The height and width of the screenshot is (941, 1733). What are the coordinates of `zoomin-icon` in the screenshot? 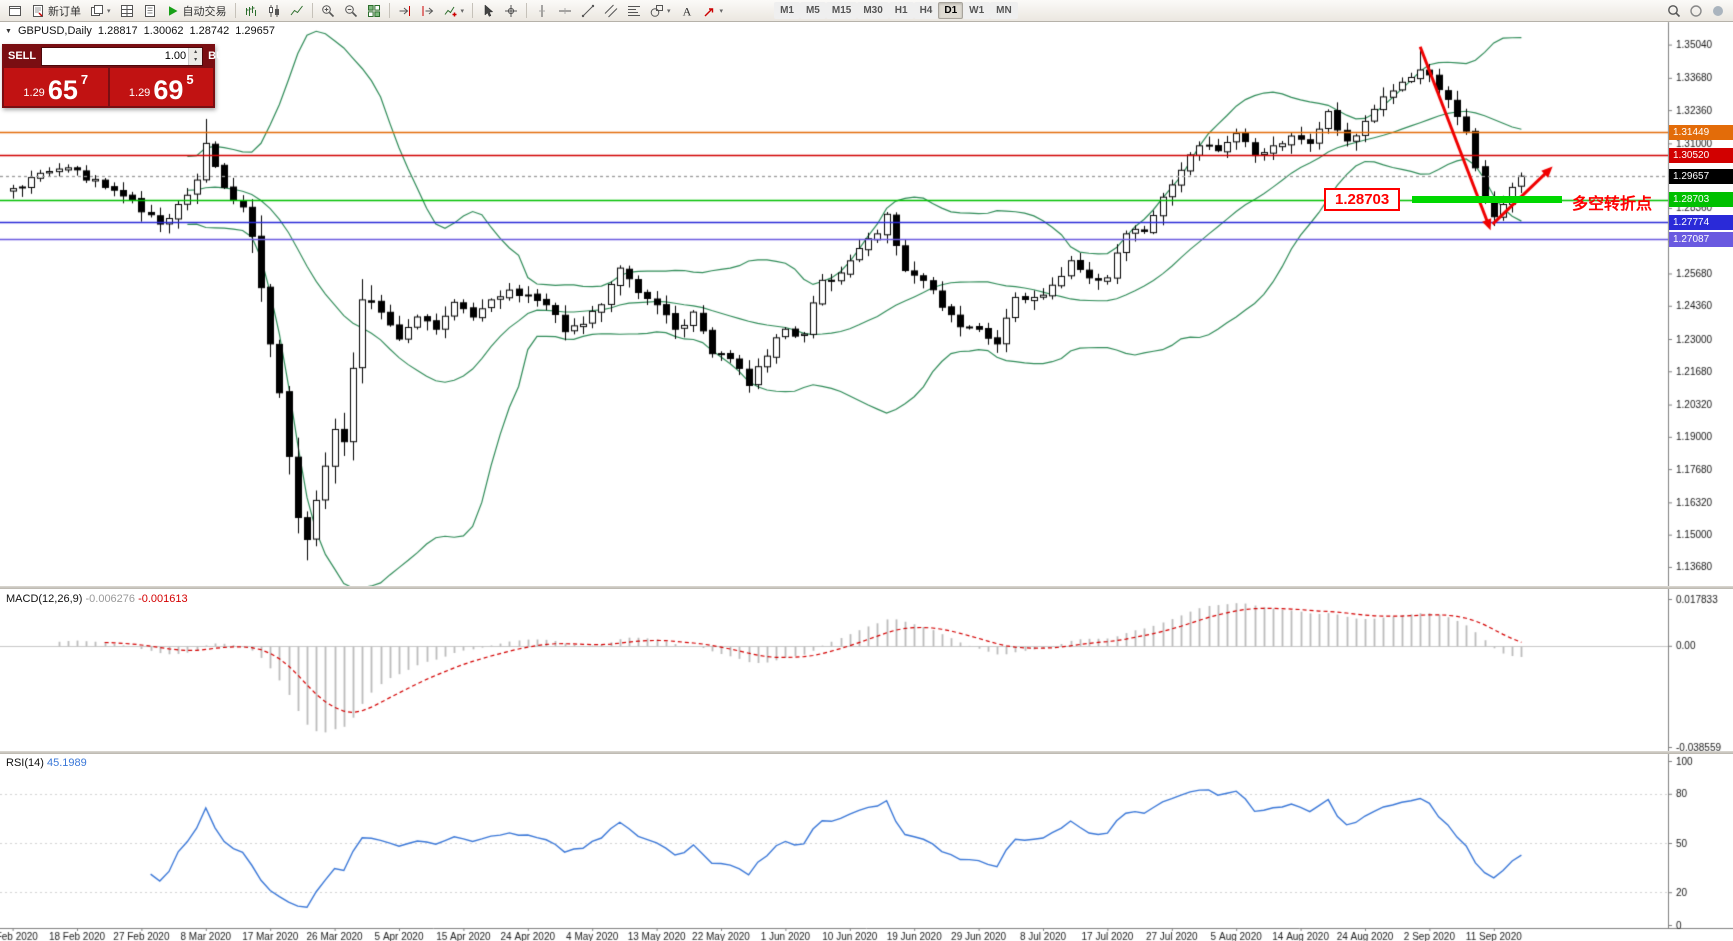 It's located at (328, 11).